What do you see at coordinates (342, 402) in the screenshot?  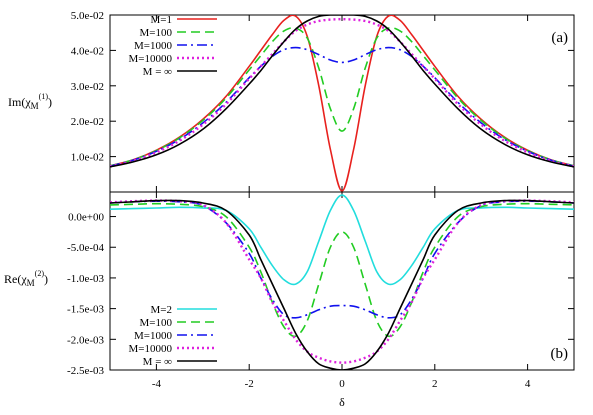 I see `x-axis-label: δ` at bounding box center [342, 402].